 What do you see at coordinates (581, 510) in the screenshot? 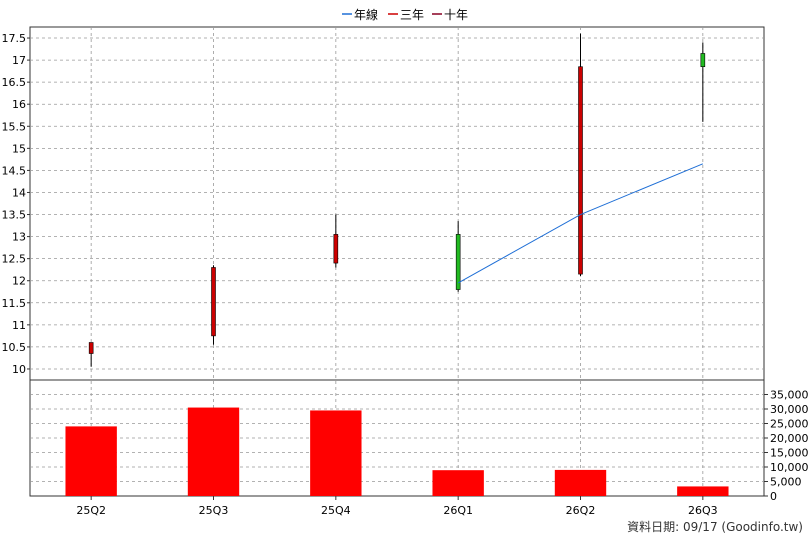
I see `x-tick-label: 26Q2` at bounding box center [581, 510].